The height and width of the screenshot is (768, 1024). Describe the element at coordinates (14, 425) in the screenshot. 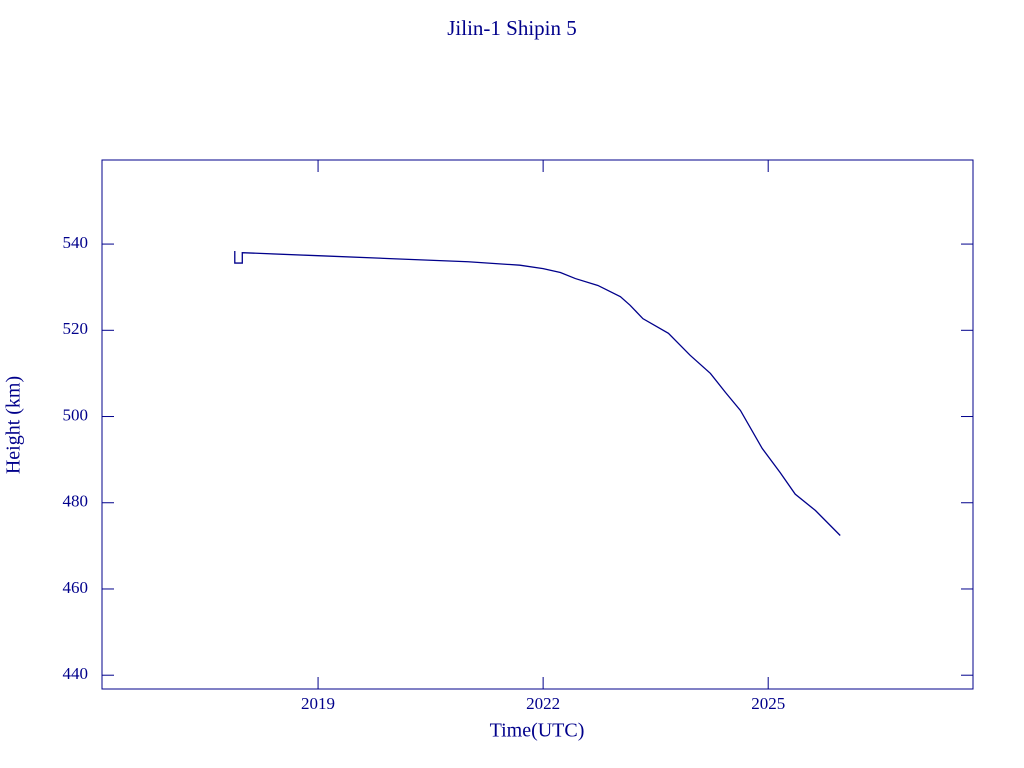

I see `y-axis-label: Height (km)` at that location.